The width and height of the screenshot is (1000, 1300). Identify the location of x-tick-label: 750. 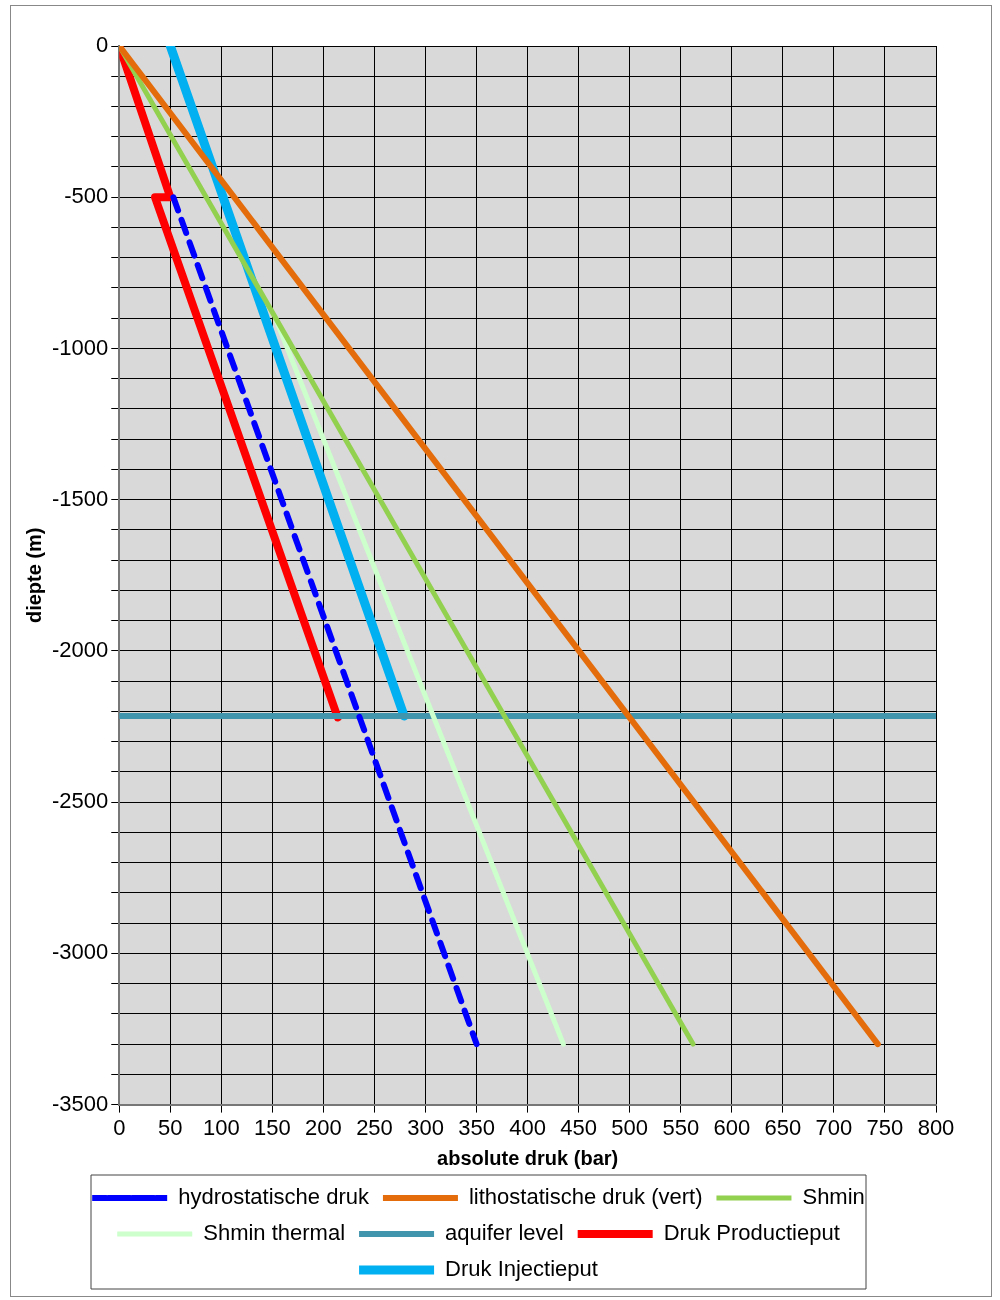
(885, 1127).